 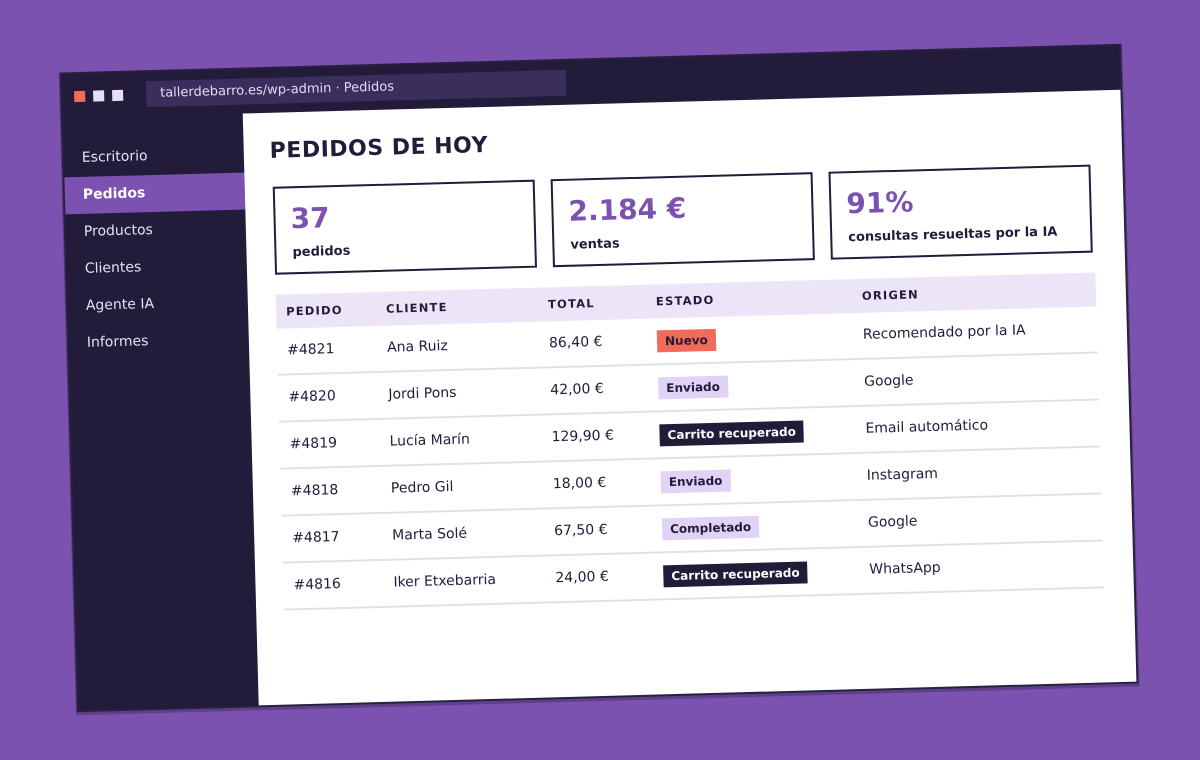 I want to click on sidebar-item-escritorio: Escritorio, so click(x=114, y=157).